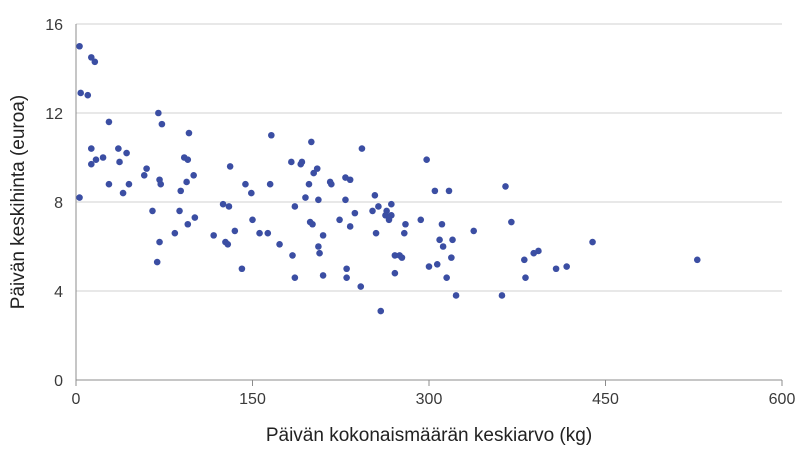 The height and width of the screenshot is (449, 810). What do you see at coordinates (76, 399) in the screenshot?
I see `x-tick-label: 0` at bounding box center [76, 399].